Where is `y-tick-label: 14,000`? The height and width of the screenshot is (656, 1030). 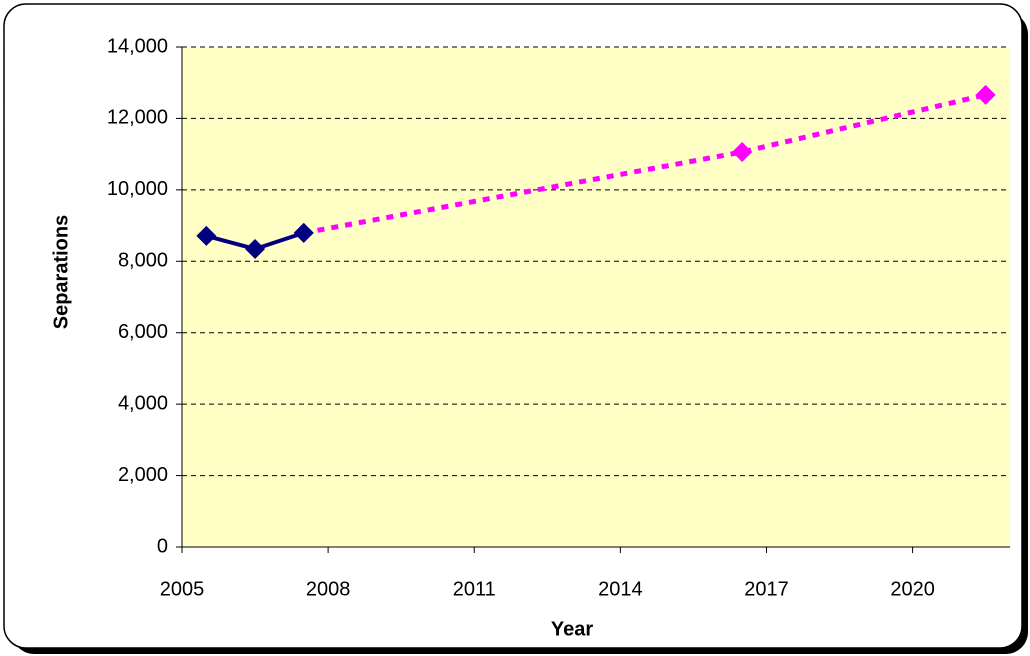 y-tick-label: 14,000 is located at coordinates (137, 46).